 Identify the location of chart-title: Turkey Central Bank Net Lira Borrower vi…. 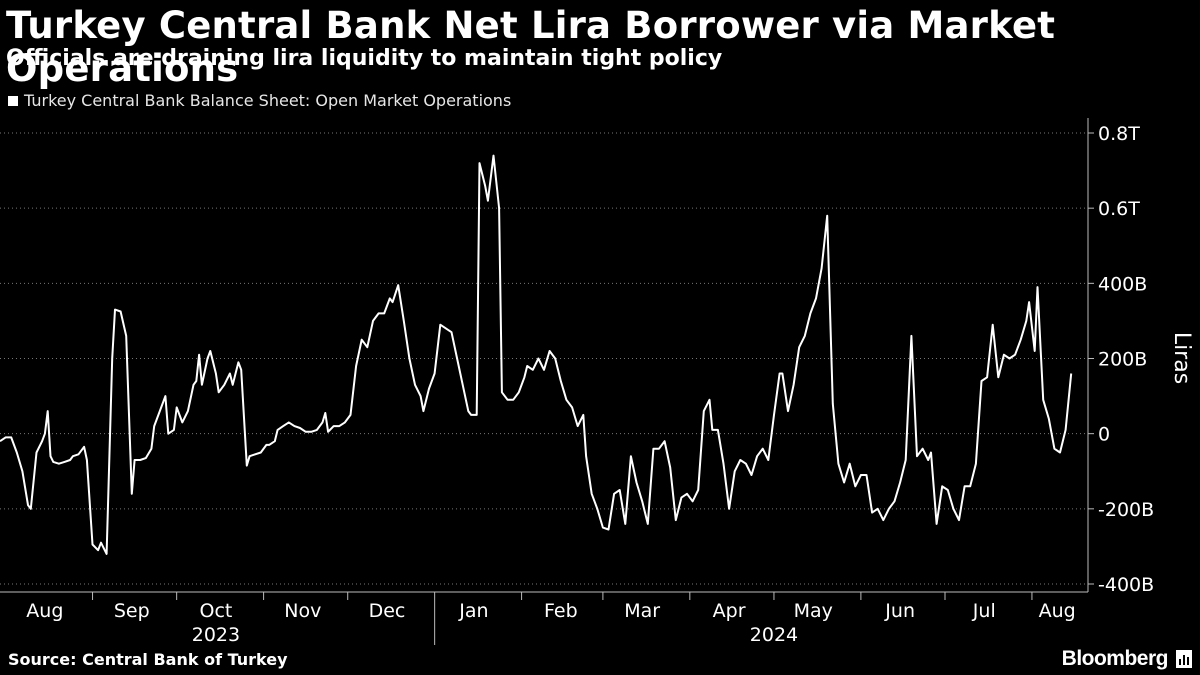
(531, 47).